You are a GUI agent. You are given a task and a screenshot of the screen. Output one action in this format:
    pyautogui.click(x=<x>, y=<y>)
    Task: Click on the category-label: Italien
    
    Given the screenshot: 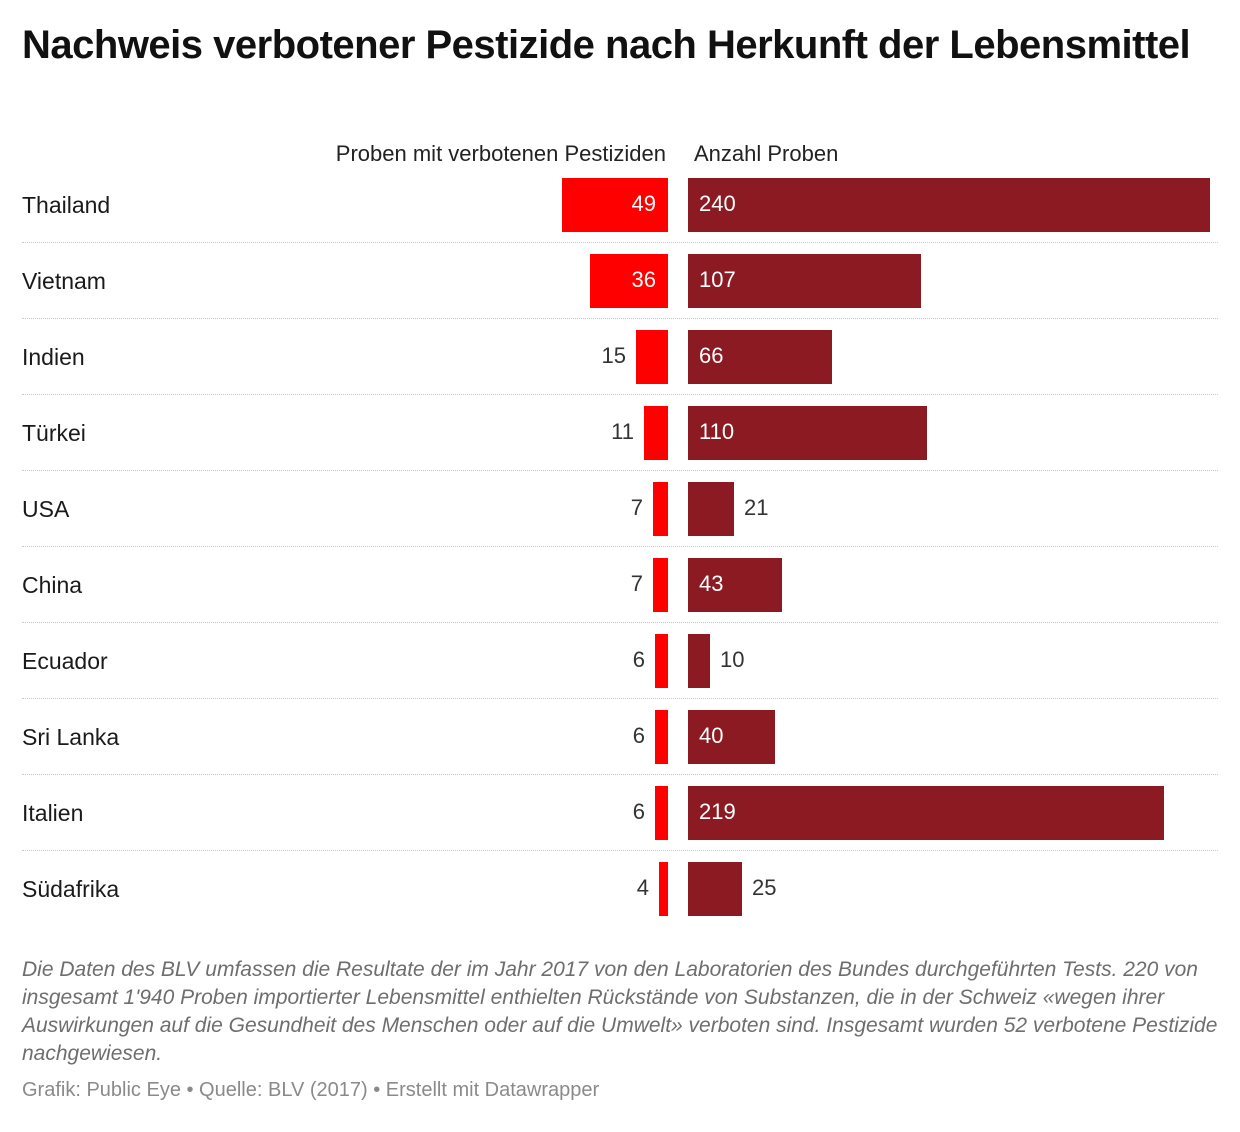 What is the action you would take?
    pyautogui.click(x=53, y=813)
    